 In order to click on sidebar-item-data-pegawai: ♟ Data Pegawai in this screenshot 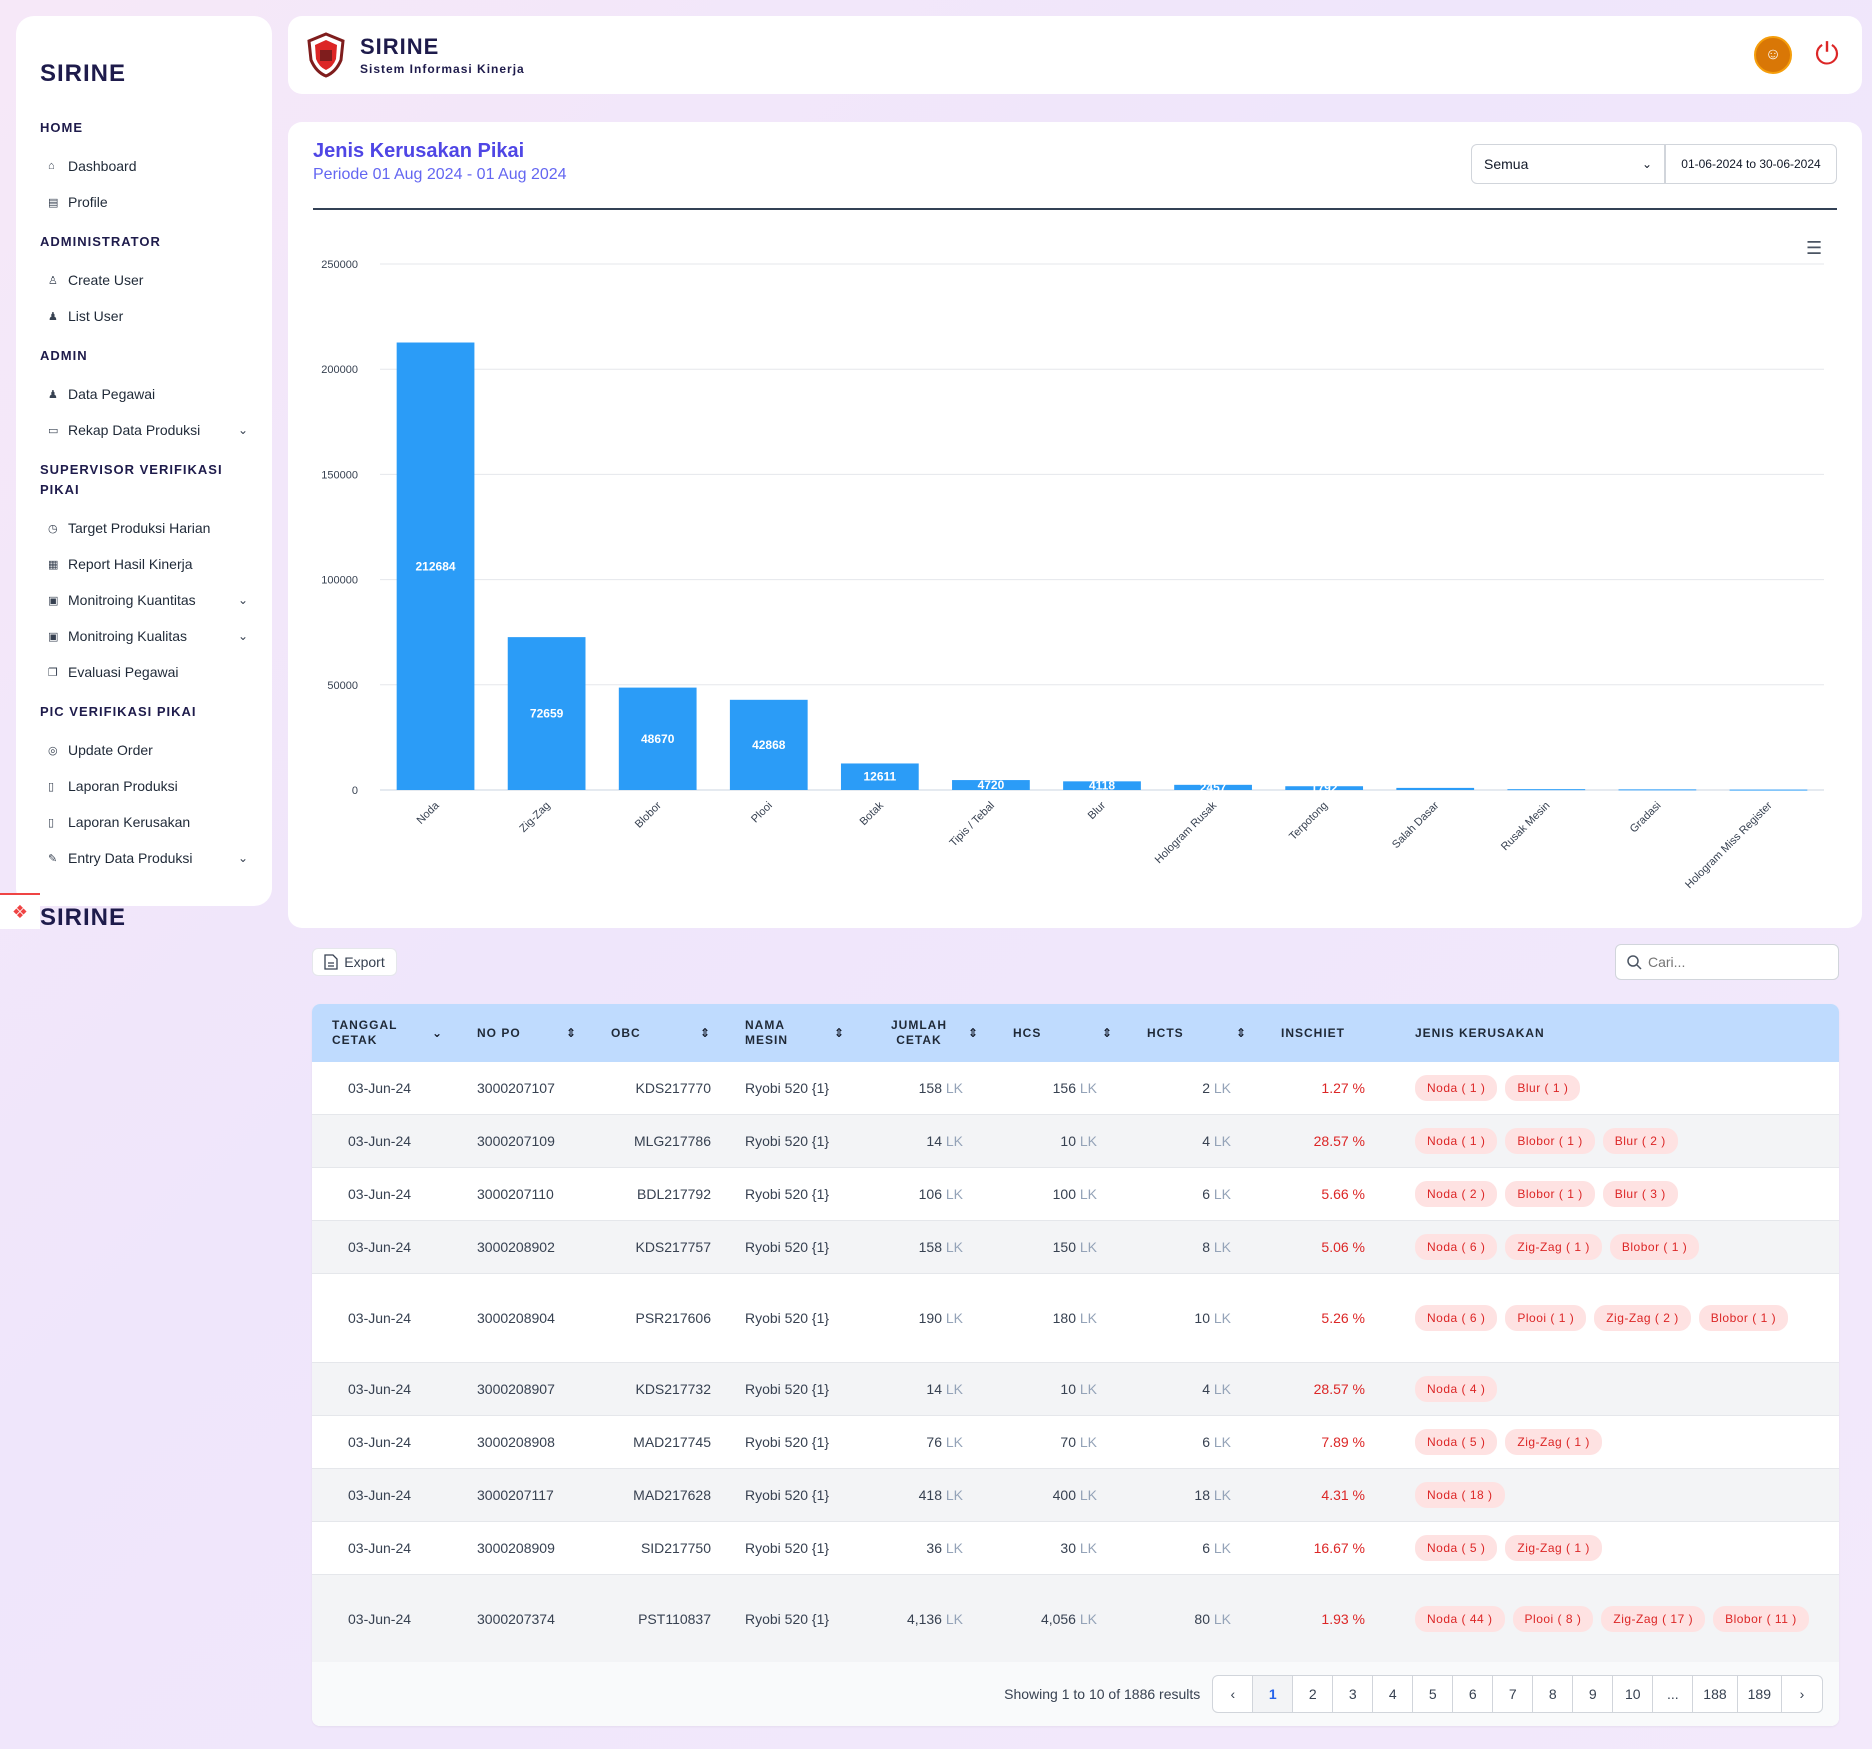, I will do `click(144, 394)`.